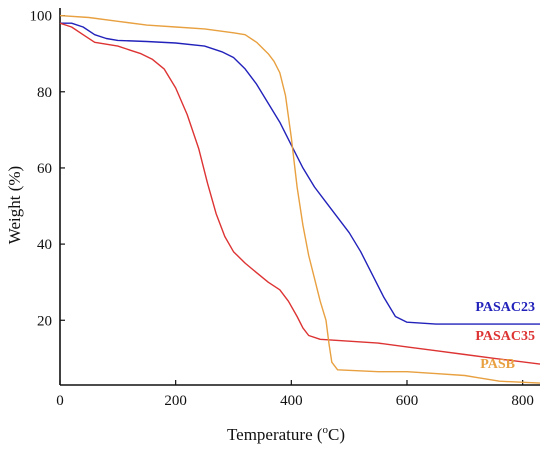  I want to click on x-tick-label: 600, so click(407, 401).